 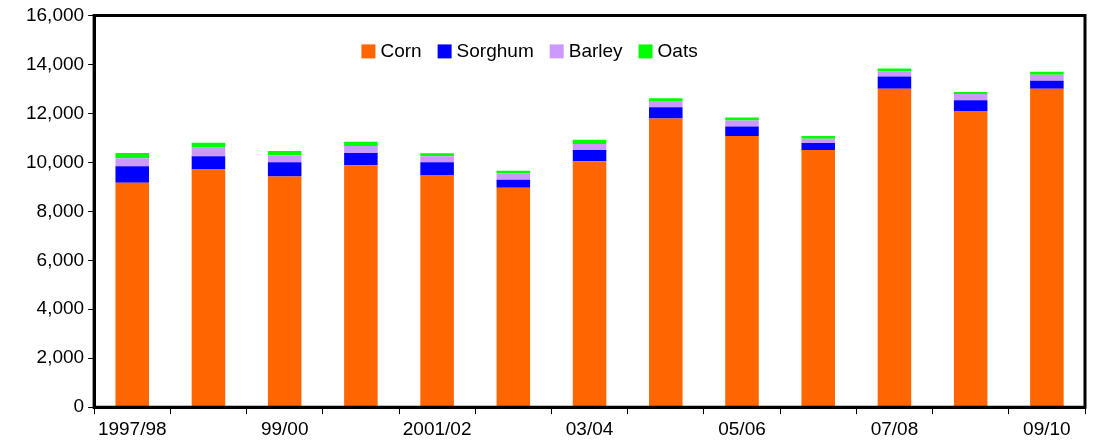 I want to click on y-tick-label: 10,000, so click(x=55, y=161).